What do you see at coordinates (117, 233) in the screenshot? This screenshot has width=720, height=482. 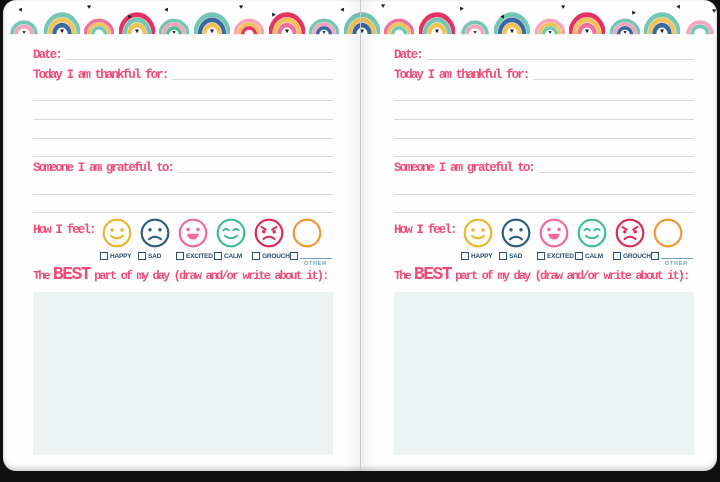 I see `happy-face-icon` at bounding box center [117, 233].